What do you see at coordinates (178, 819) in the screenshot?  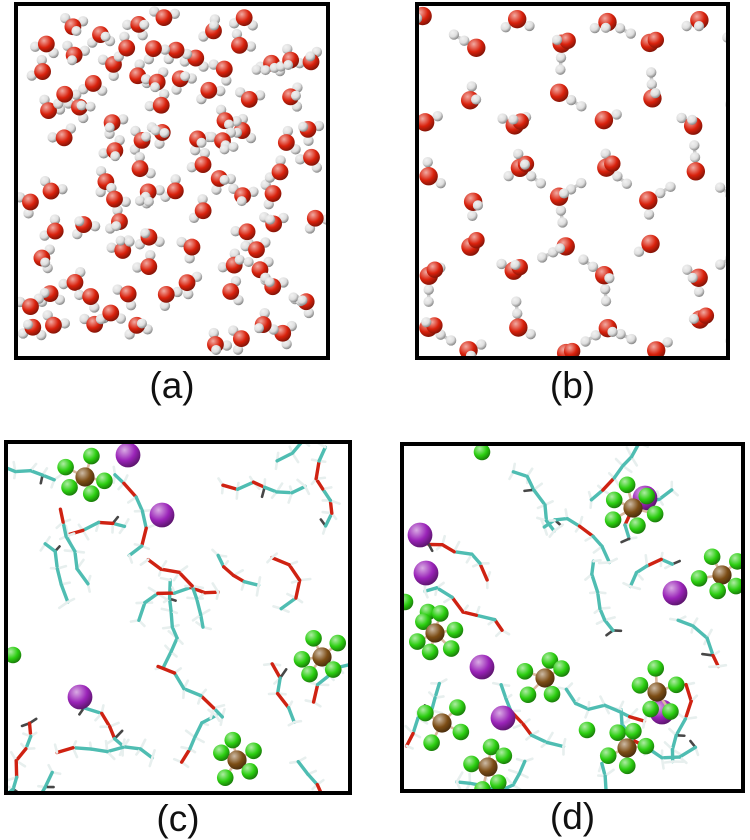 I see `caption-panel-c: (c)` at bounding box center [178, 819].